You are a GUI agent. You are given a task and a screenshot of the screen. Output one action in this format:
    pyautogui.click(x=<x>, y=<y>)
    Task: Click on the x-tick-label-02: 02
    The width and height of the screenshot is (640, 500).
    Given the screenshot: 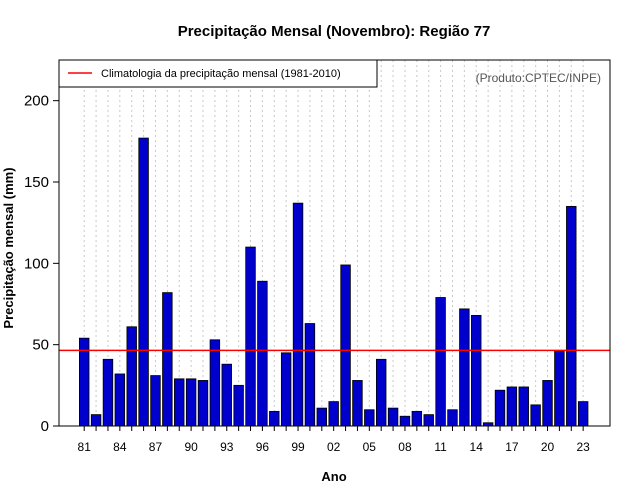 What is the action you would take?
    pyautogui.click(x=334, y=447)
    